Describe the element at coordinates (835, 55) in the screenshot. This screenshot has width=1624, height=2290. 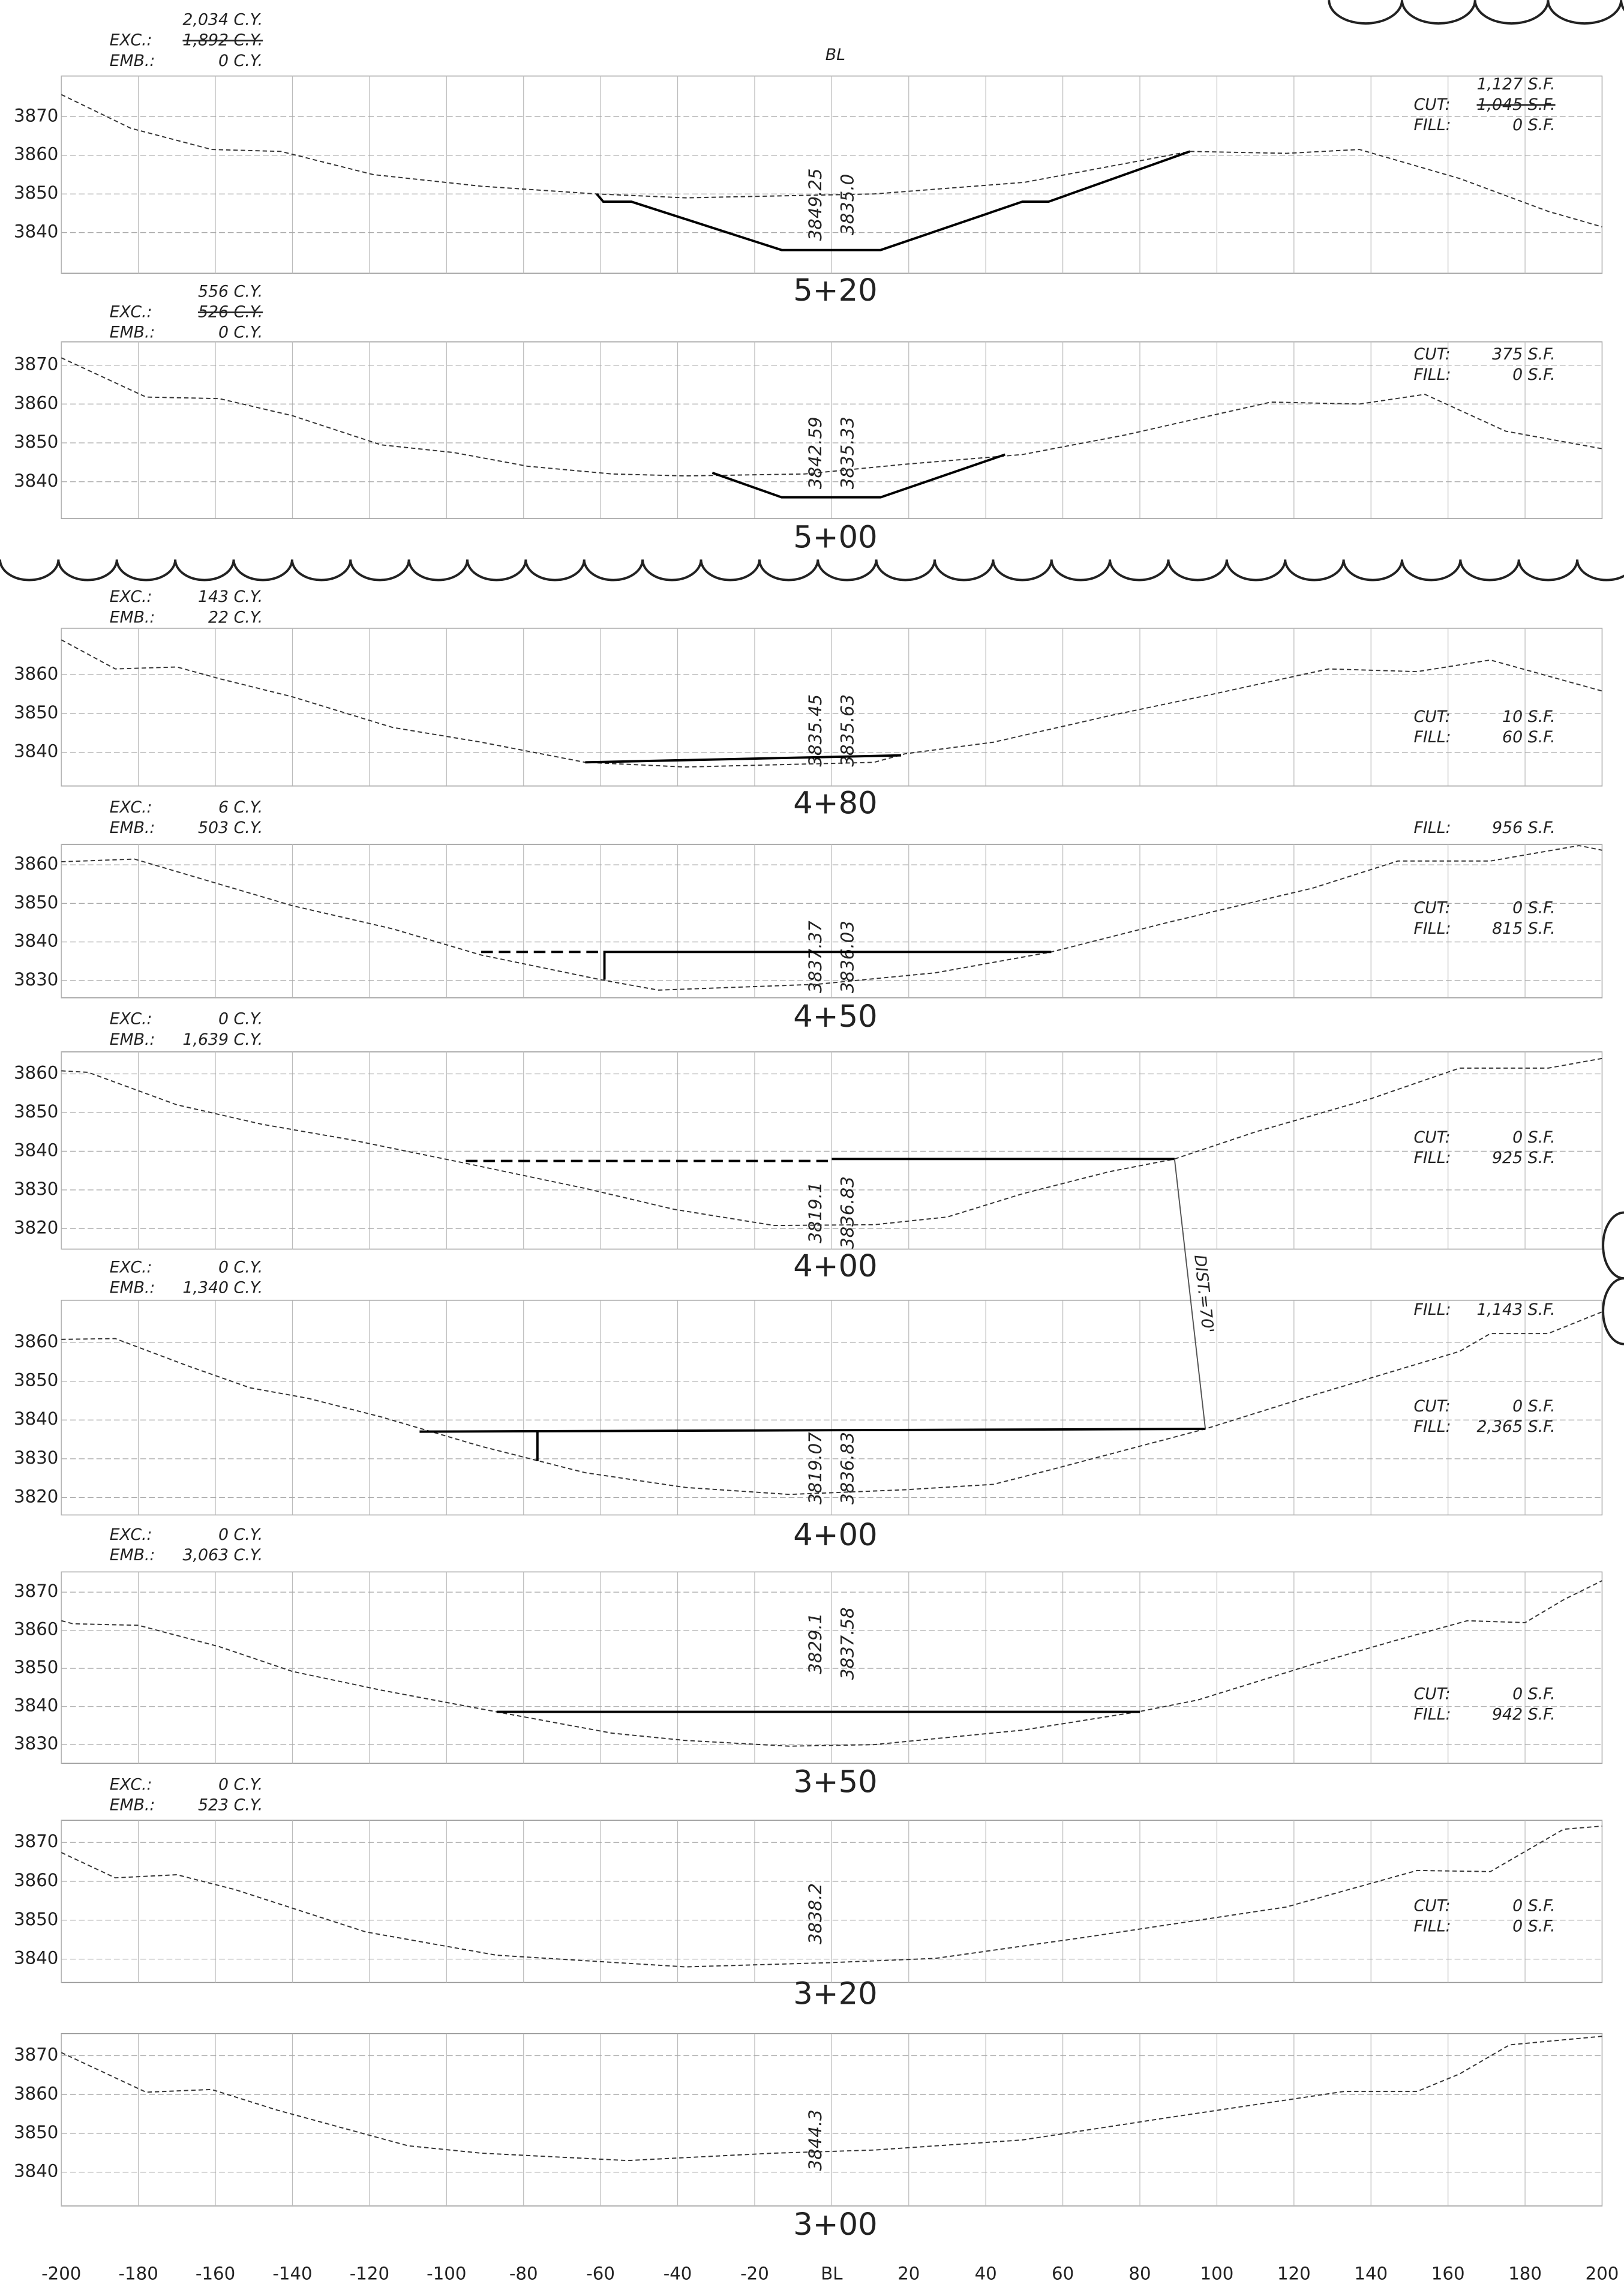
I see `baseline-label: BL` at that location.